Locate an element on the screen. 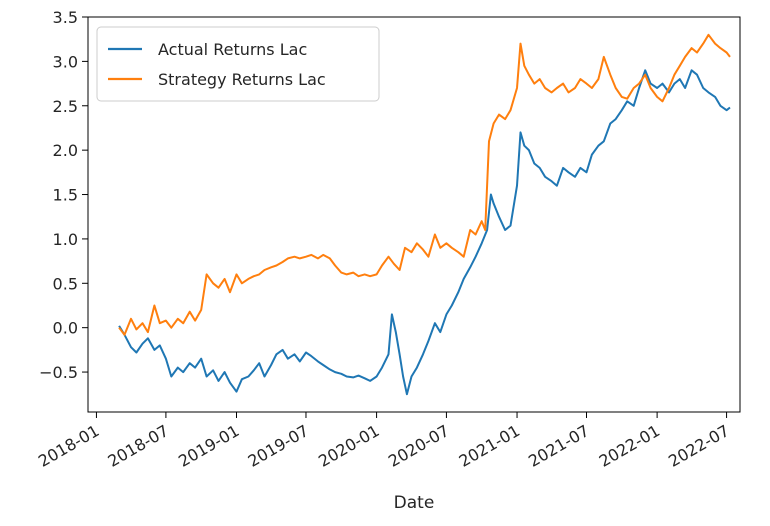  y-tick-label: 1.0 is located at coordinates (65, 239).